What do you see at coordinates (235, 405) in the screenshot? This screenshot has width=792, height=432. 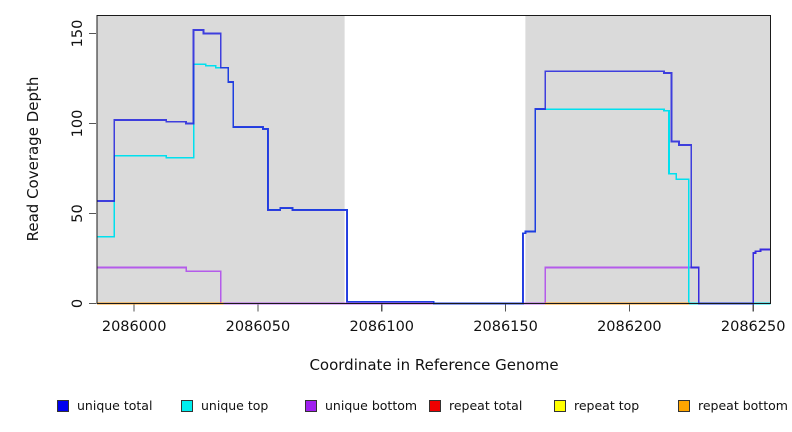 I see `legend-label: unique top` at bounding box center [235, 405].